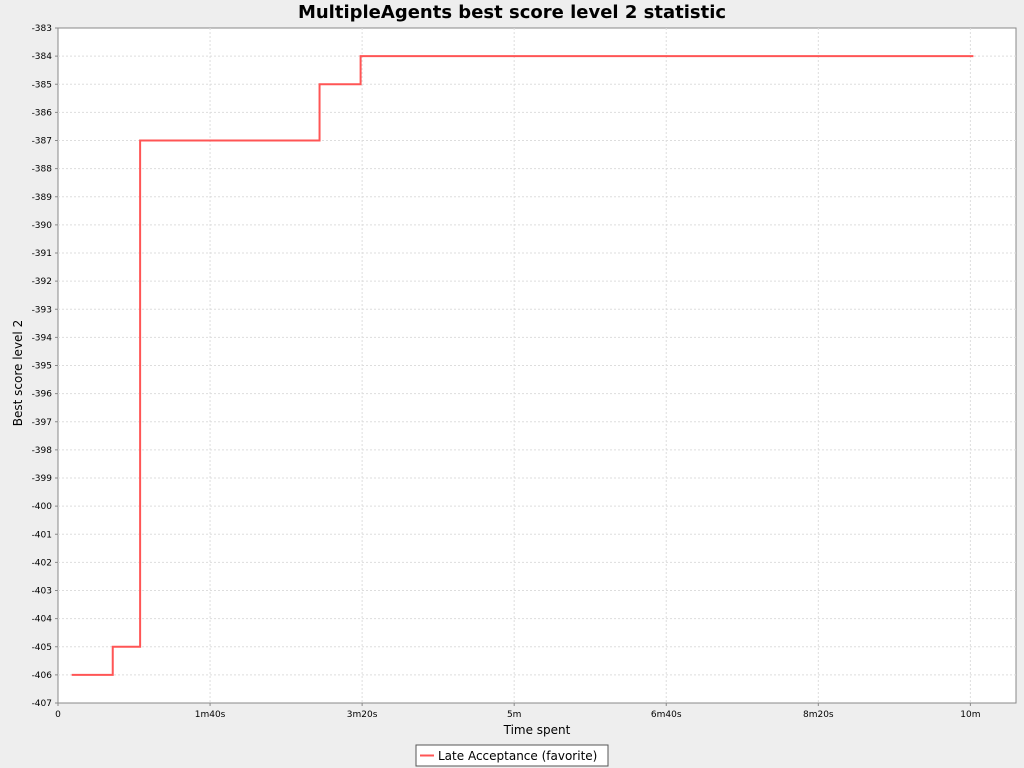 This screenshot has width=1024, height=768. Describe the element at coordinates (537, 730) in the screenshot. I see `x-axis-label: Time spent` at that location.